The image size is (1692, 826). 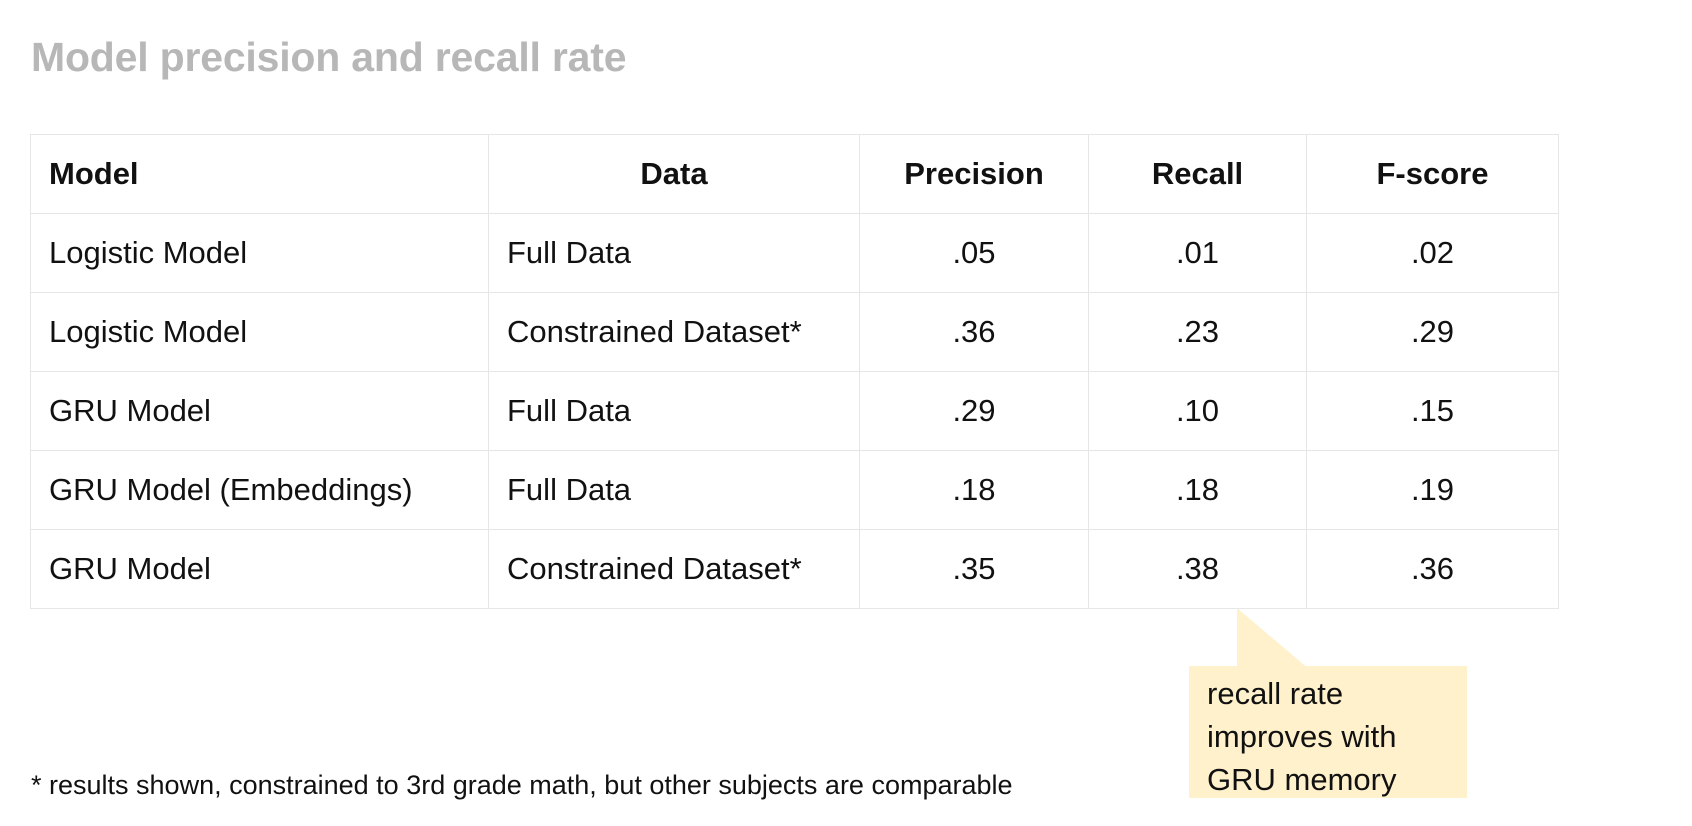 What do you see at coordinates (259, 174) in the screenshot?
I see `header-model: Model` at bounding box center [259, 174].